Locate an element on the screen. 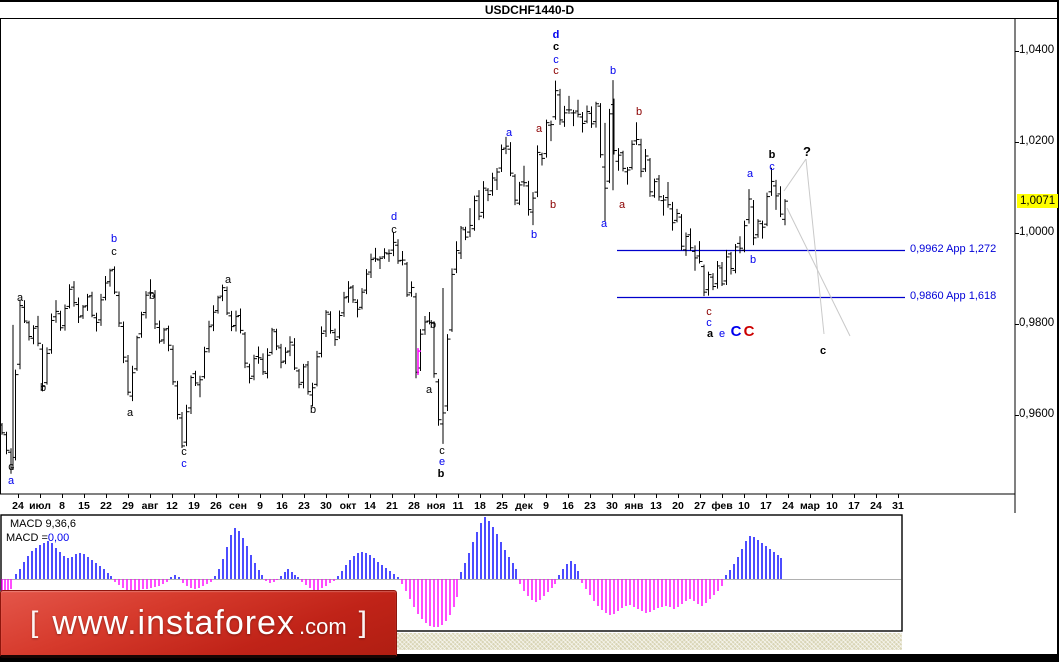 This screenshot has width=1059, height=662. fib-line-label-1272: 0,9962 App 1,272 is located at coordinates (953, 248).